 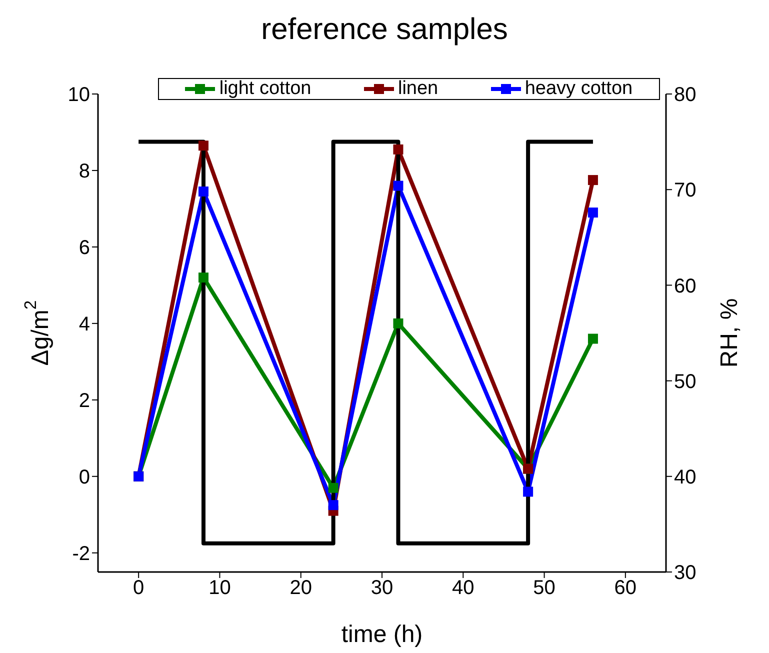 What do you see at coordinates (625, 588) in the screenshot?
I see `x-tick-label: 60` at bounding box center [625, 588].